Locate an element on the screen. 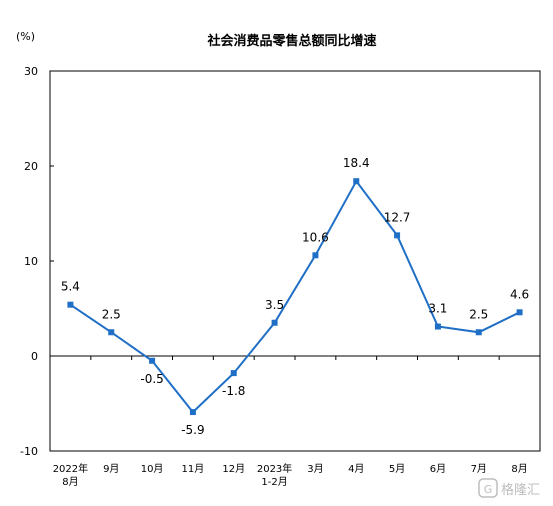 This screenshot has height=506, width=553. x-tick-label: 6月 is located at coordinates (438, 469).